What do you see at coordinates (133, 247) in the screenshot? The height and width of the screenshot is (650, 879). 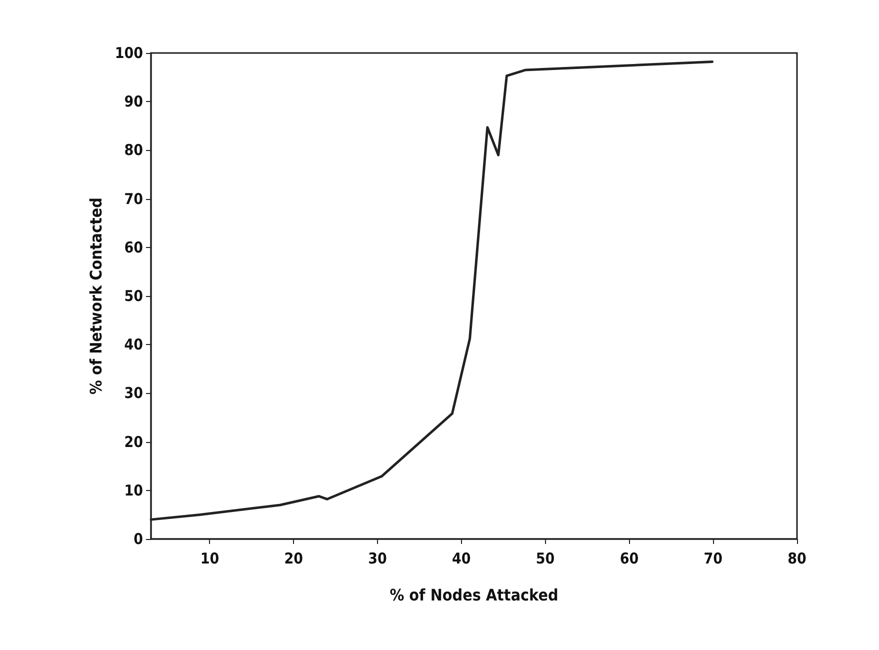 I see `y-tick-label: 60` at bounding box center [133, 247].